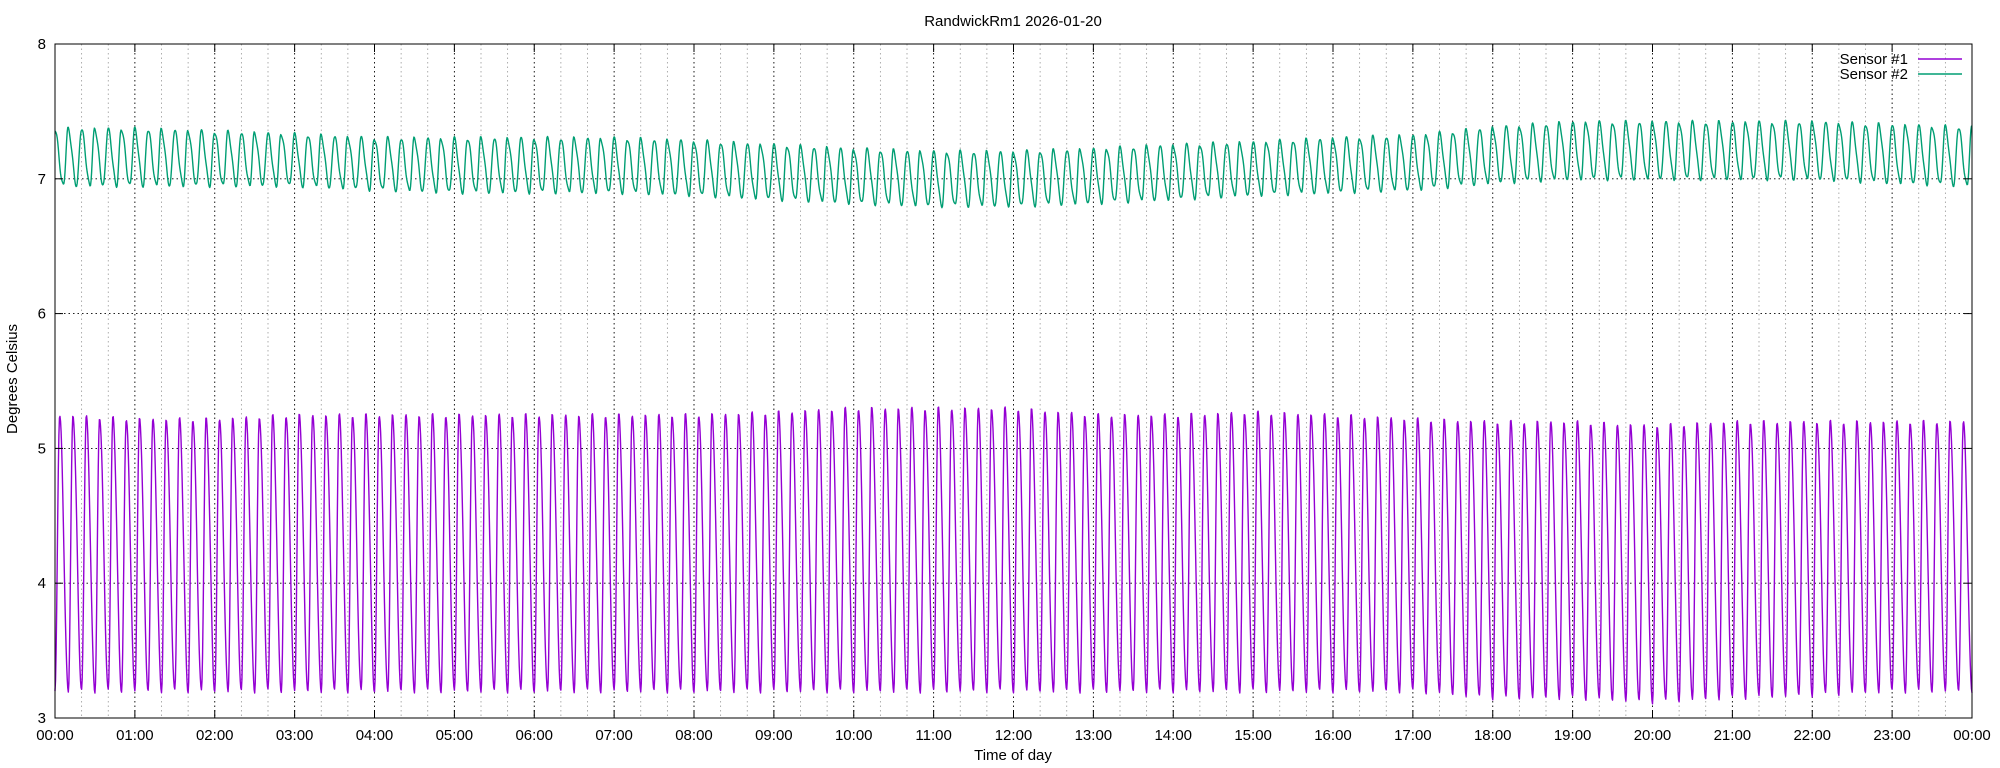 This screenshot has width=2000, height=768. Describe the element at coordinates (42, 44) in the screenshot. I see `y-tick-label: 8` at that location.